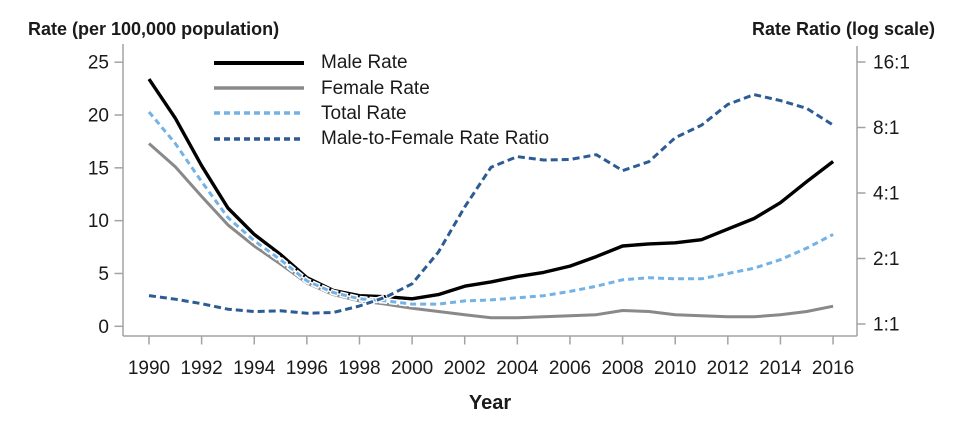  I want to click on rate-ratio-line-swatch, so click(259, 139).